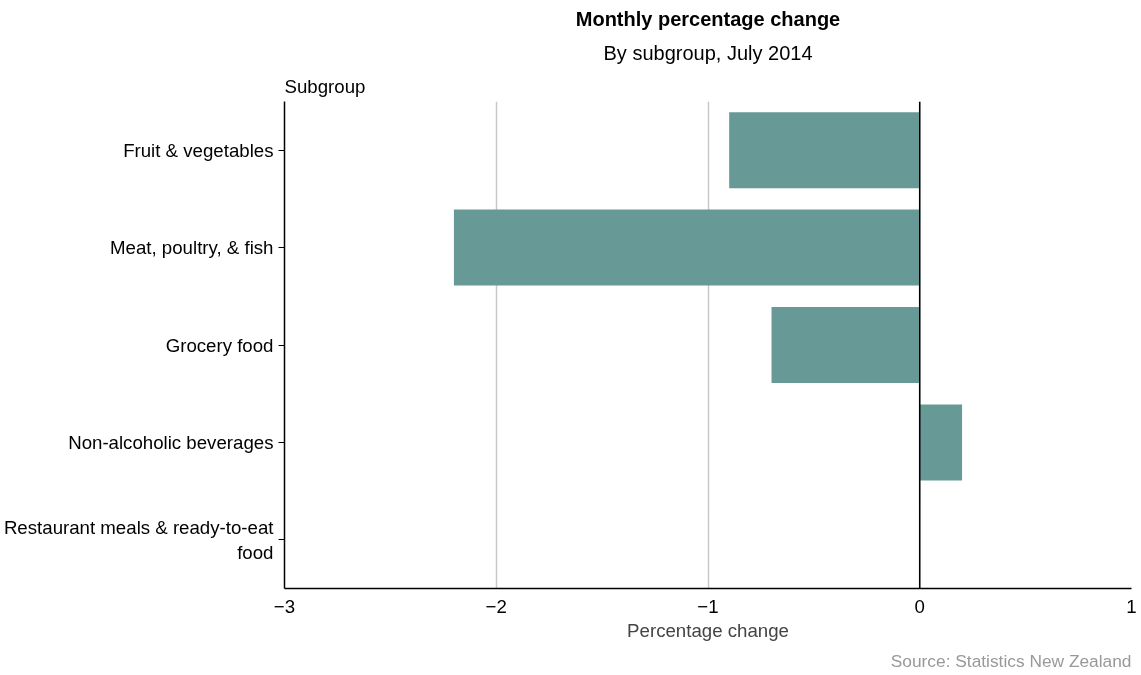 This screenshot has height=675, width=1141. Describe the element at coordinates (708, 630) in the screenshot. I see `x-axis-title: Percentage change` at that location.